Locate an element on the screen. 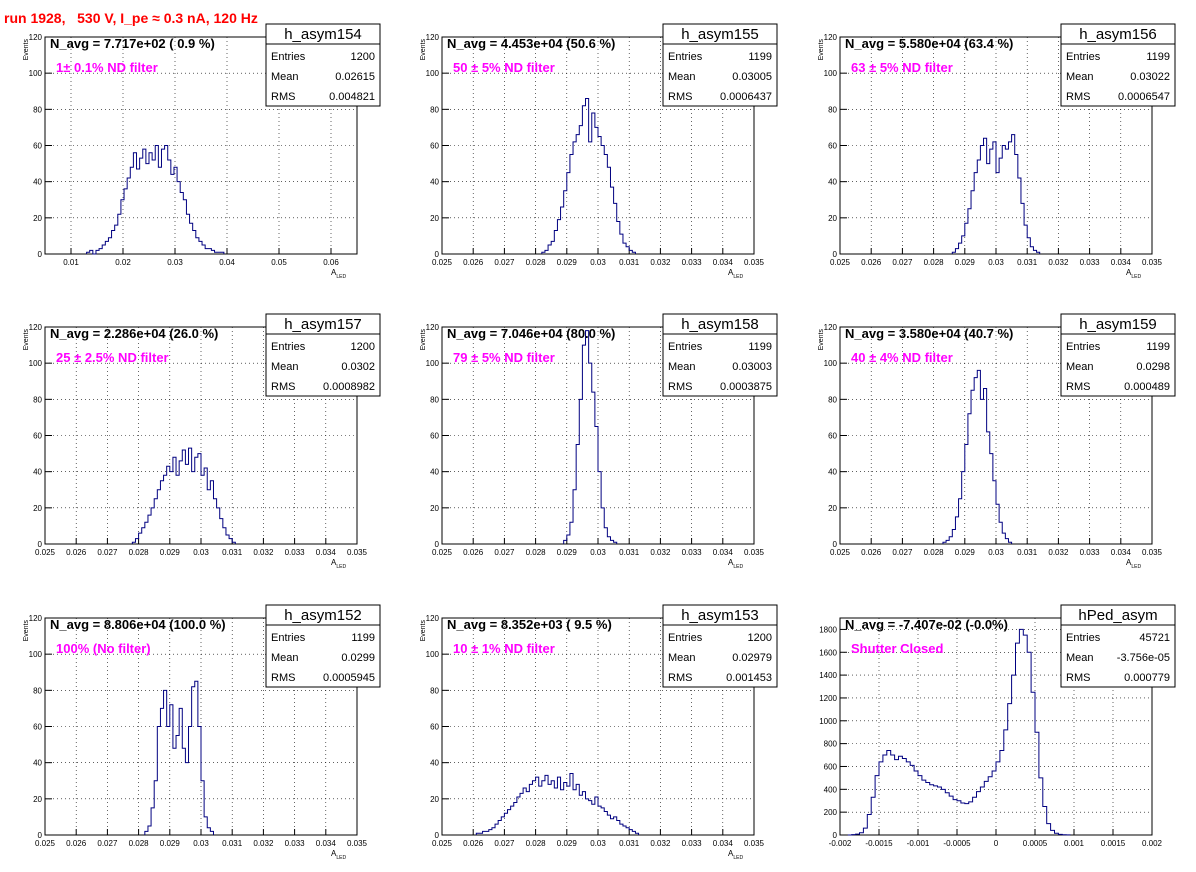 The width and height of the screenshot is (1196, 872). stats-value-mean: 0.03005 is located at coordinates (752, 77).